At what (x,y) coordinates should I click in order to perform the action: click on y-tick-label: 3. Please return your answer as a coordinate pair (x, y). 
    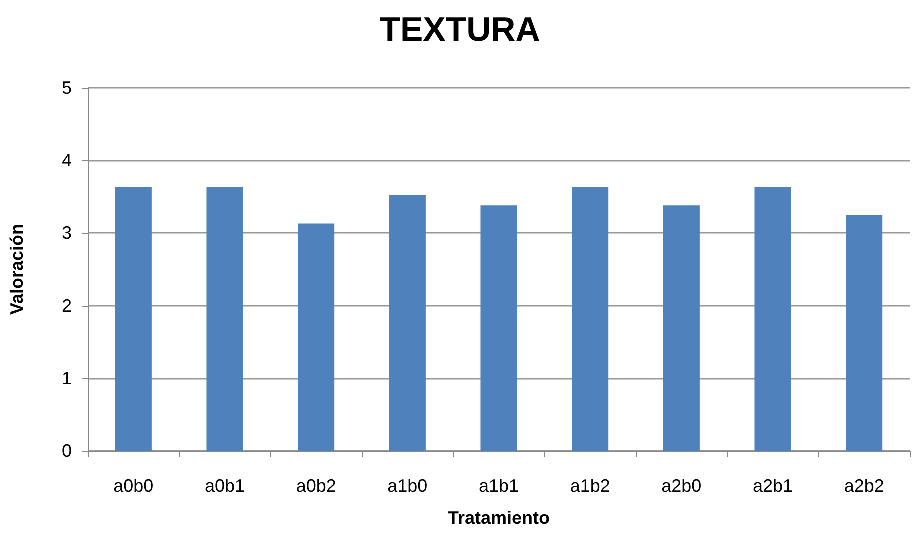
    Looking at the image, I should click on (67, 233).